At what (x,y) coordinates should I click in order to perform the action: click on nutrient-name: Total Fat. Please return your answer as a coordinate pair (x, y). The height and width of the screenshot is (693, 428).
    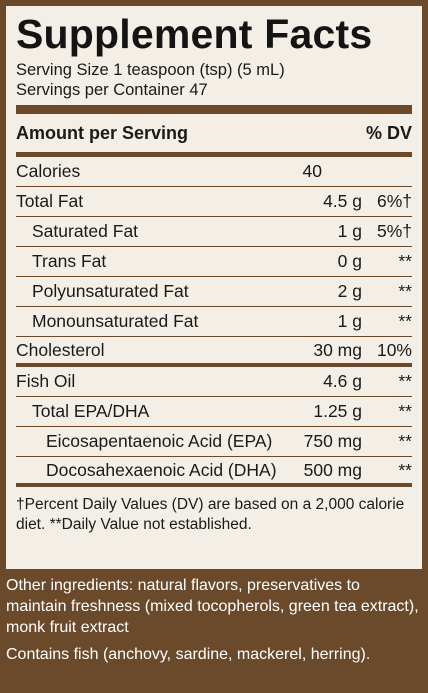
    Looking at the image, I should click on (50, 201).